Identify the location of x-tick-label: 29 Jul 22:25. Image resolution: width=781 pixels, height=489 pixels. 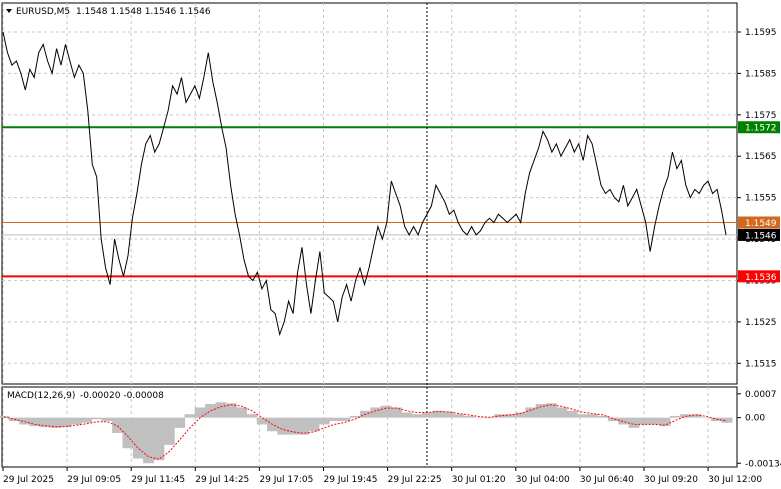
(415, 480).